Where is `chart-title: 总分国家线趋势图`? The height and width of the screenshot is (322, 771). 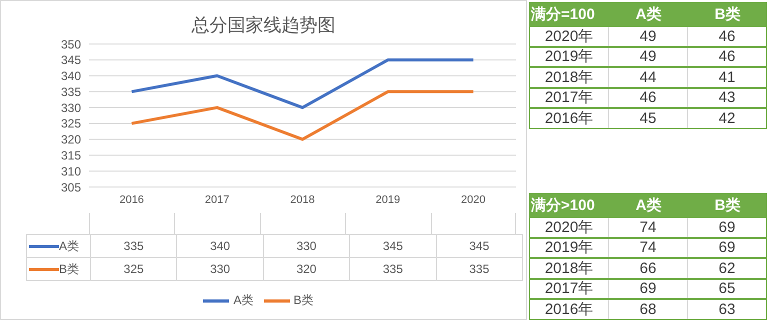
chart-title: 总分国家线趋势图 is located at coordinates (263, 25).